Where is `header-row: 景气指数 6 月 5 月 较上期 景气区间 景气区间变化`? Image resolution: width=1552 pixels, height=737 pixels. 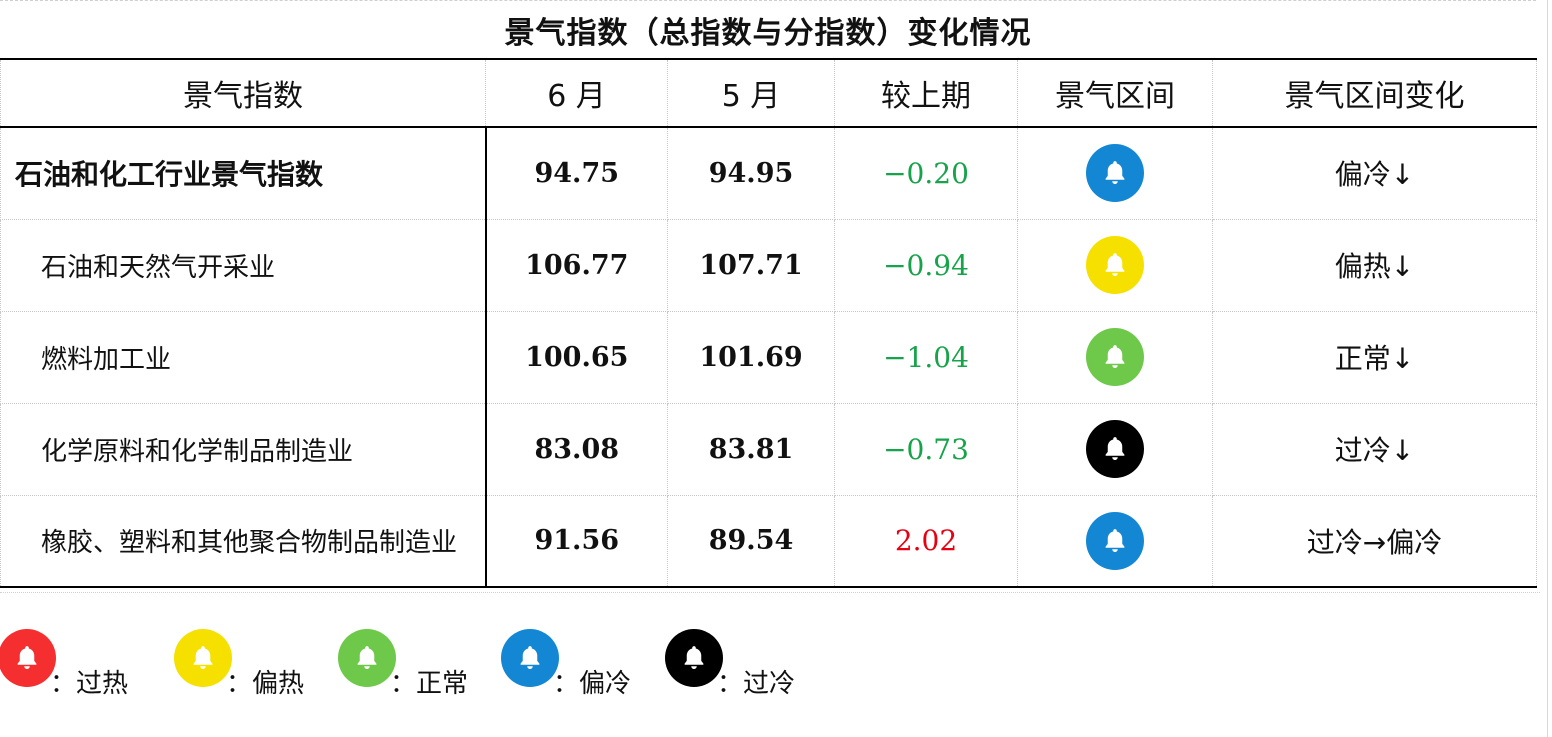
header-row: 景气指数 6 月 5 月 较上期 景气区间 景气区间变化 is located at coordinates (768, 93).